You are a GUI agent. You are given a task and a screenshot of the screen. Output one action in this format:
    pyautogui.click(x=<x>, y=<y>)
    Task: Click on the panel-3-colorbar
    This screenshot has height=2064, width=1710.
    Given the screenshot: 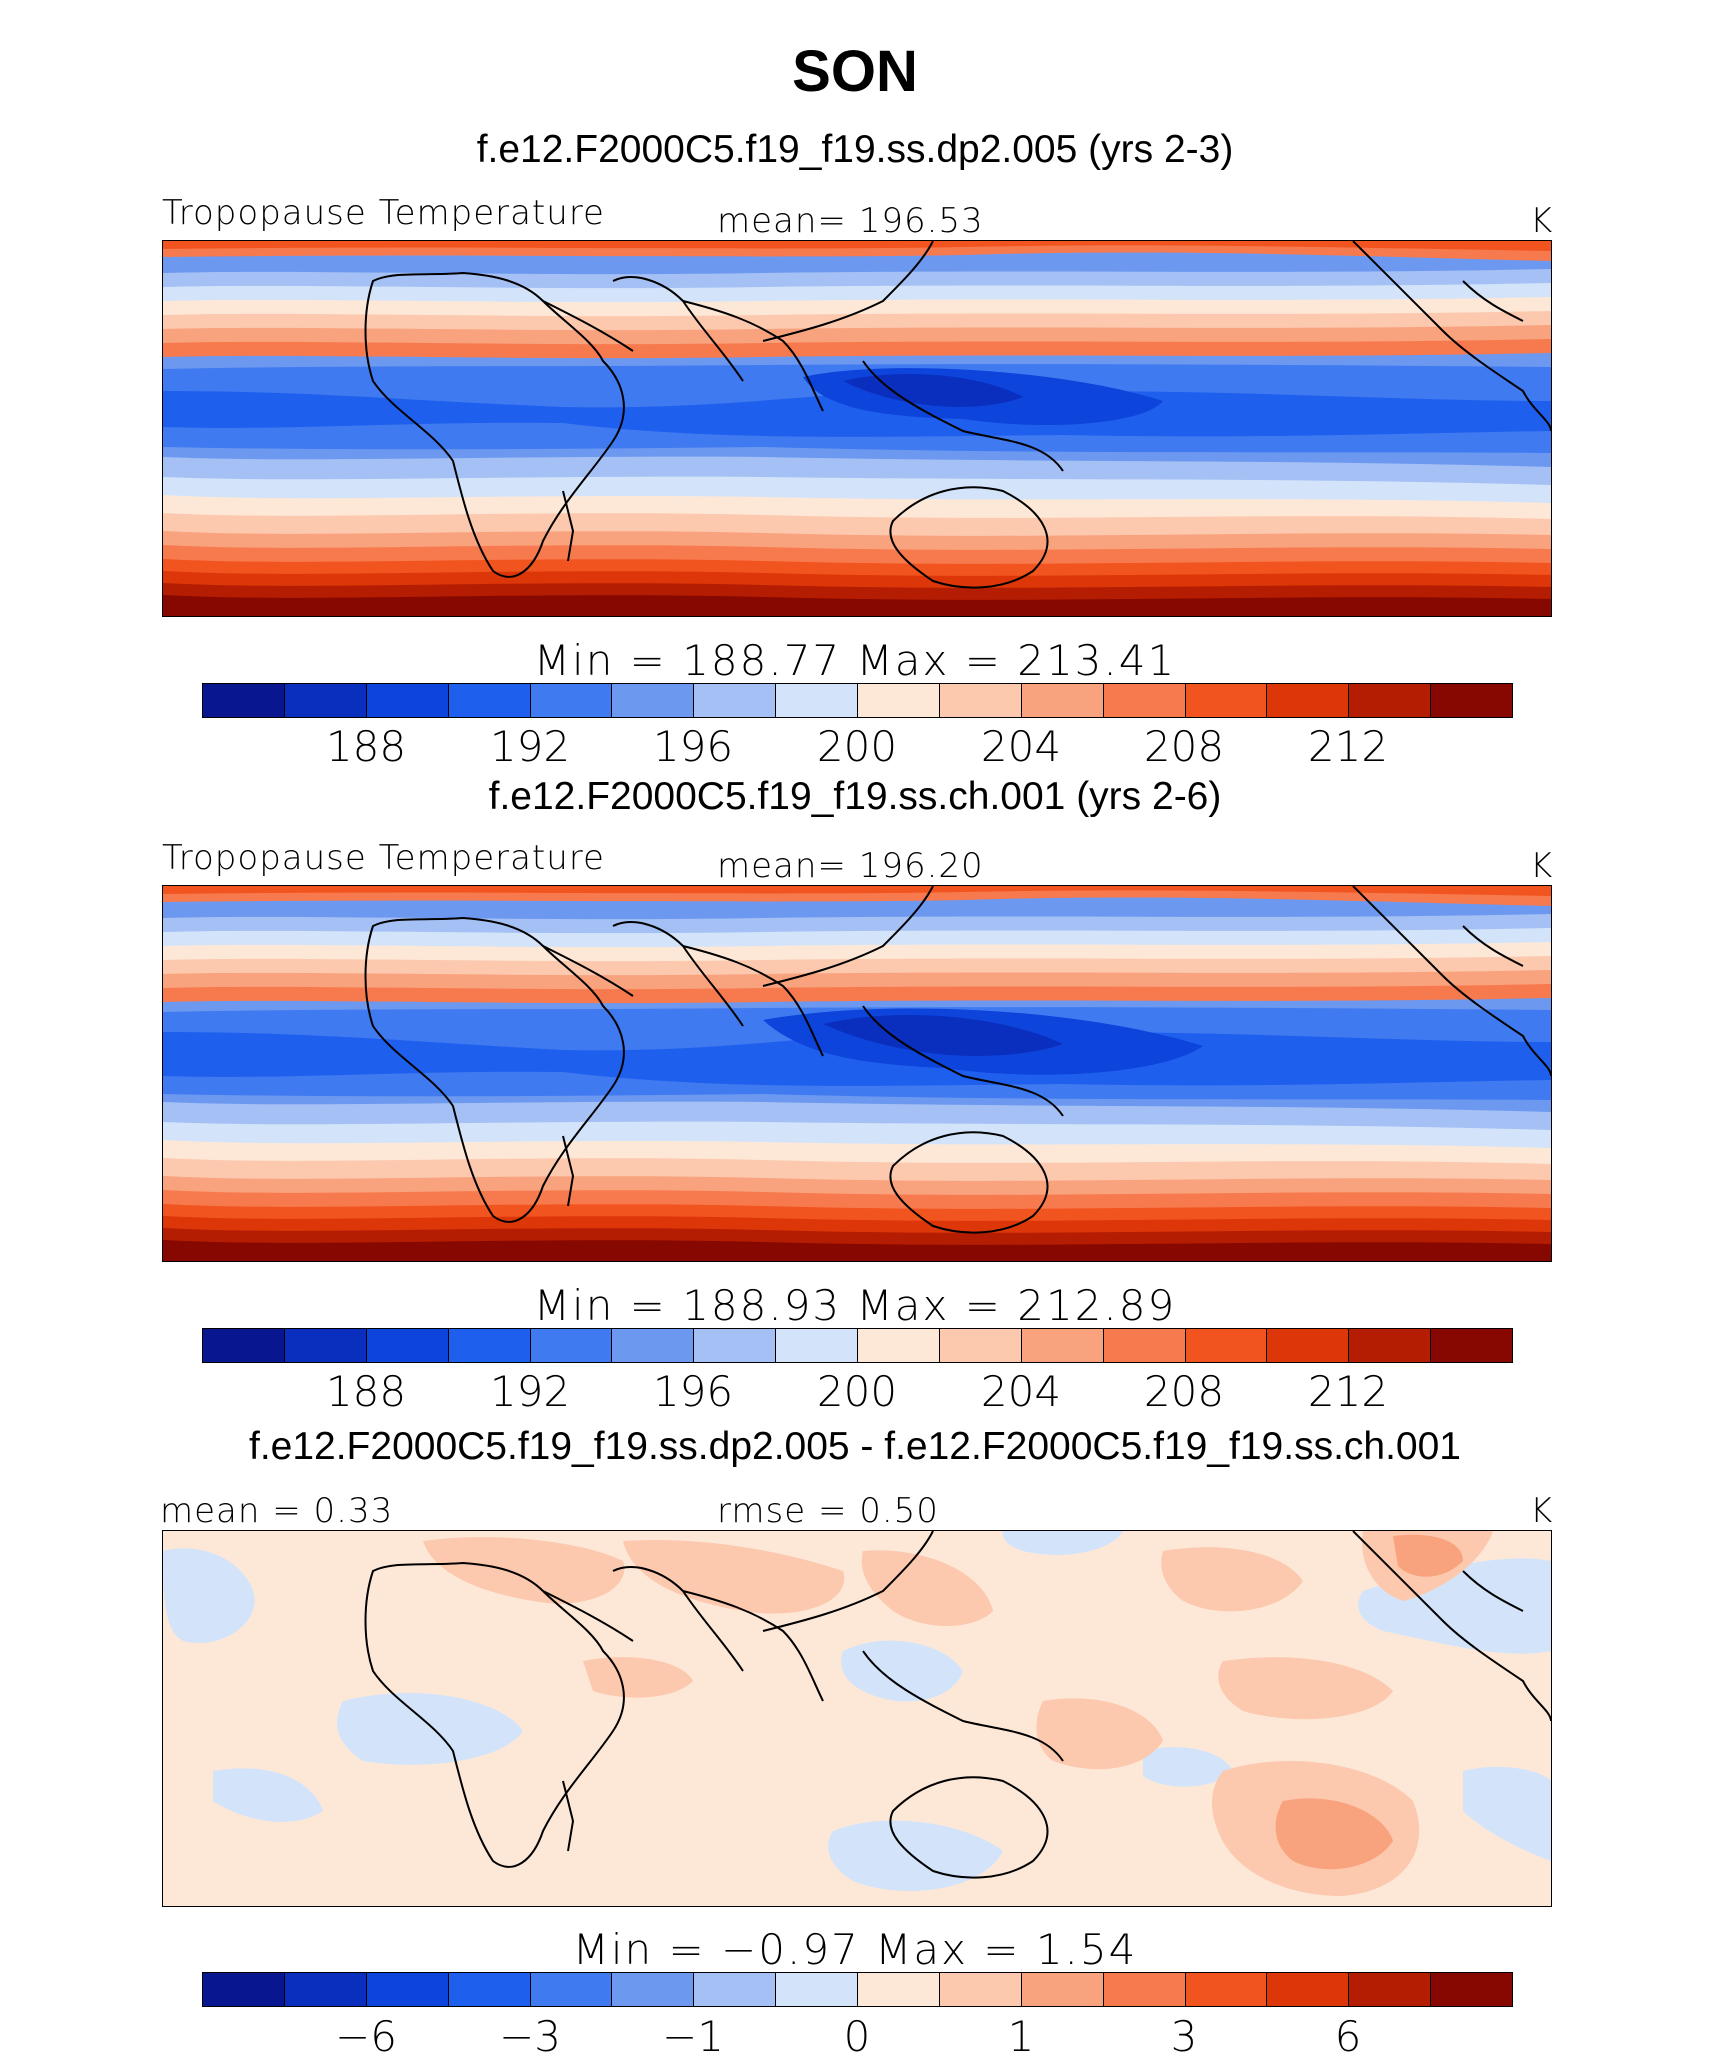 What is the action you would take?
    pyautogui.click(x=857, y=1989)
    